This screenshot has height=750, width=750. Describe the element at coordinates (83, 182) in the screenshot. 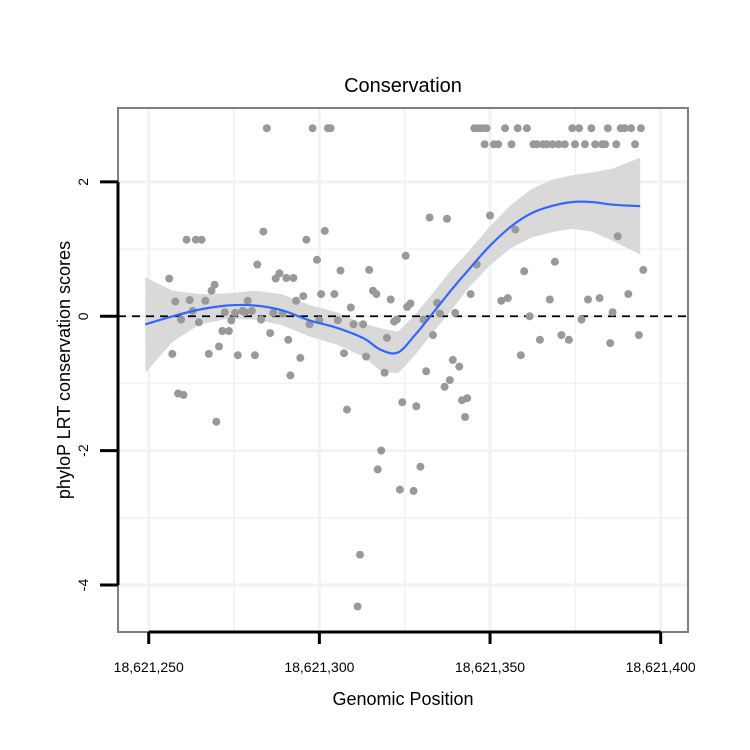

I see `y-tick-label: 2` at that location.